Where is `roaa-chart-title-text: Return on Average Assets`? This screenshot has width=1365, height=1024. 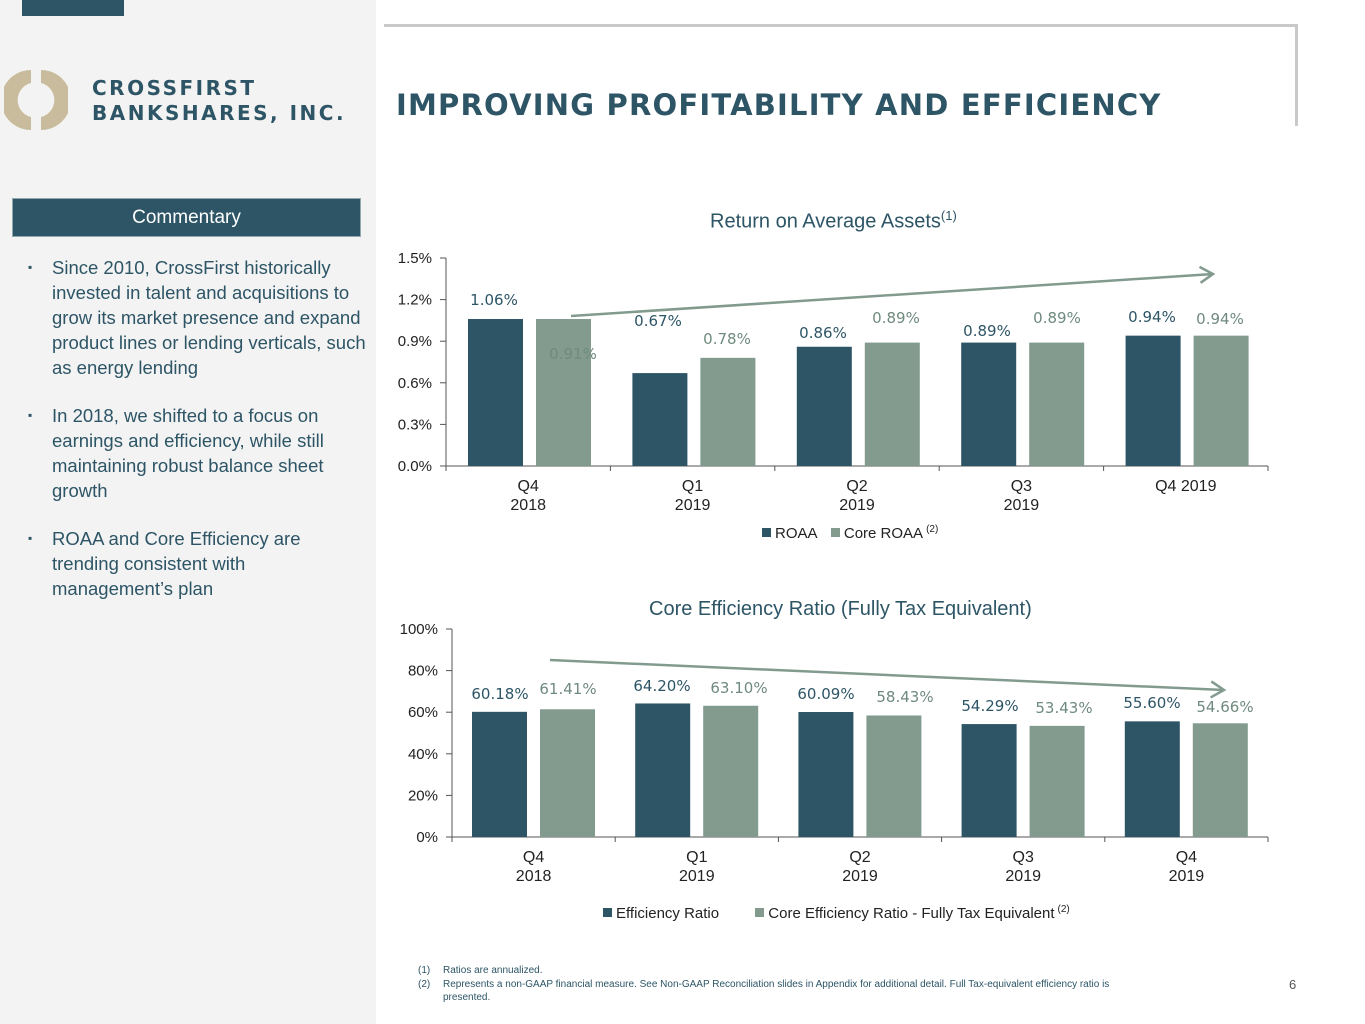
roaa-chart-title-text: Return on Average Assets is located at coordinates (825, 221).